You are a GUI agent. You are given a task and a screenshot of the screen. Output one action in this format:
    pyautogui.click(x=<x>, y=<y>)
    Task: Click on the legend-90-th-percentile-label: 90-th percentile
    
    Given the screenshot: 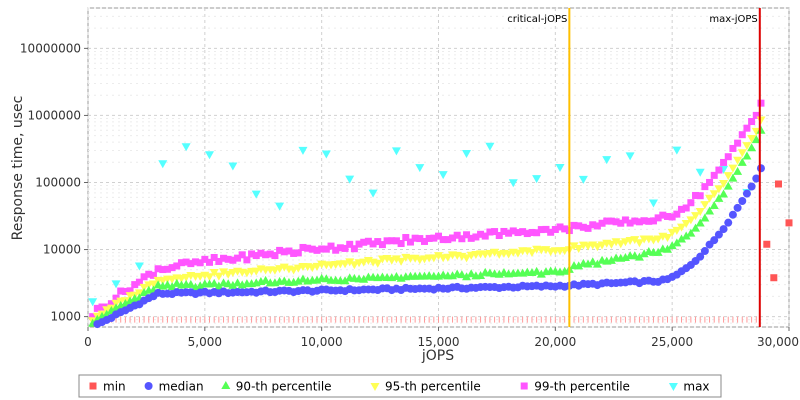 What is the action you would take?
    pyautogui.click(x=284, y=387)
    